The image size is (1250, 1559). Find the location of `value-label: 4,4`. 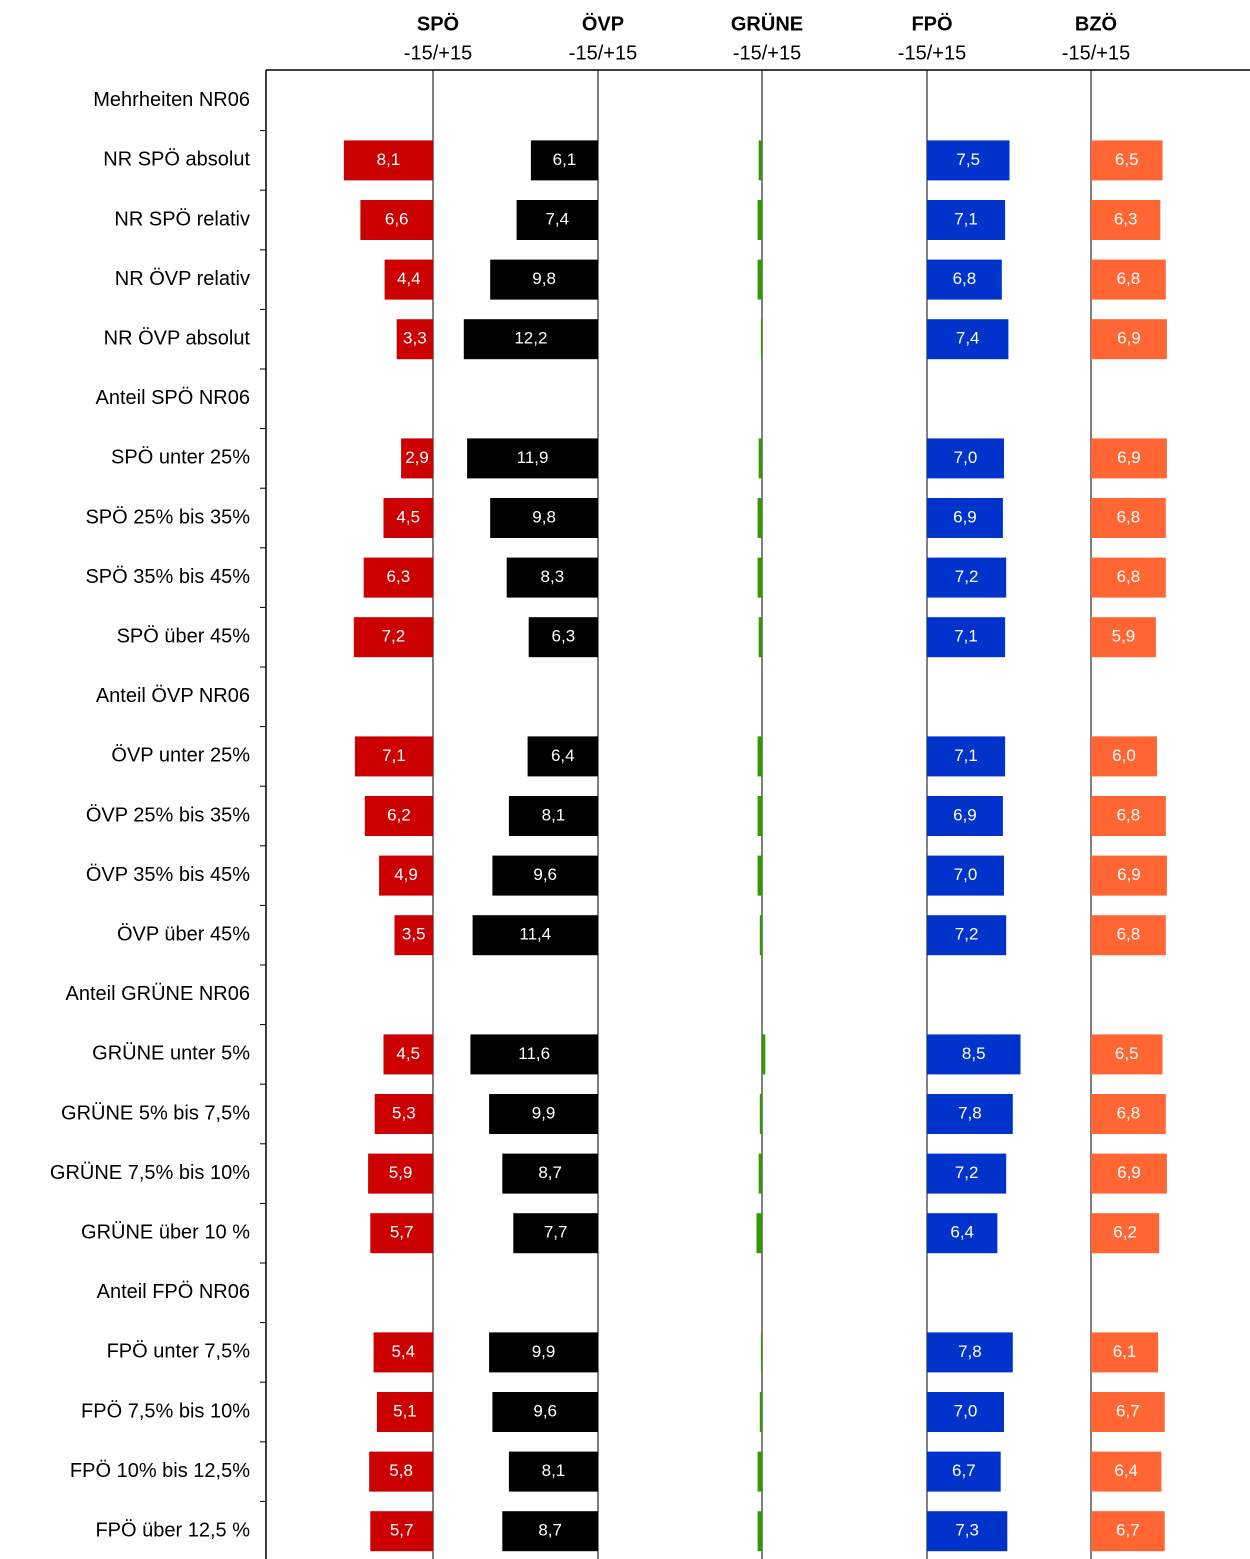

value-label: 4,4 is located at coordinates (409, 278).